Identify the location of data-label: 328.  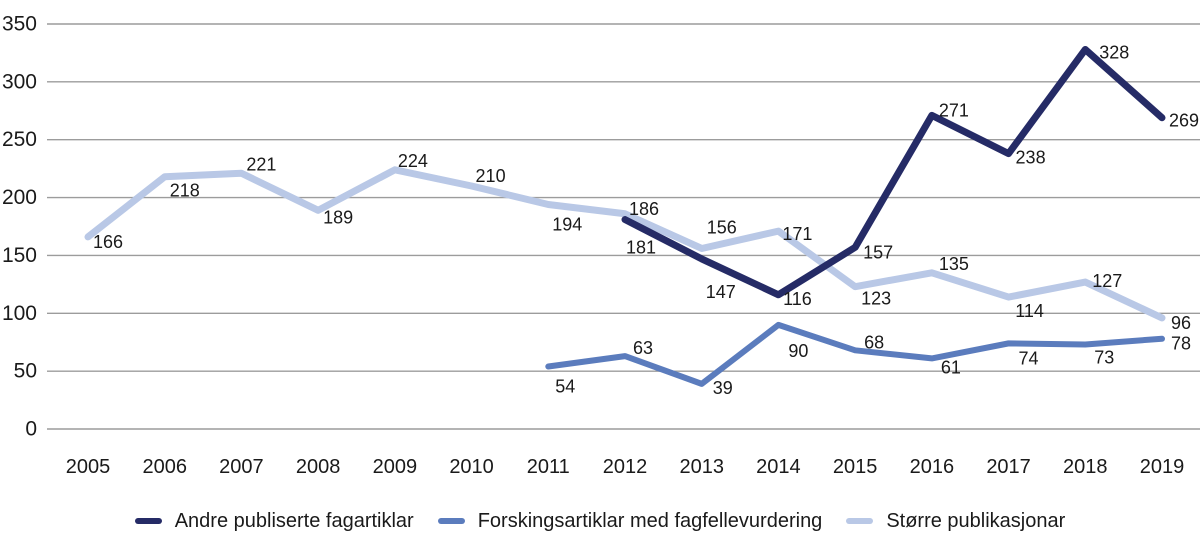
(1114, 52).